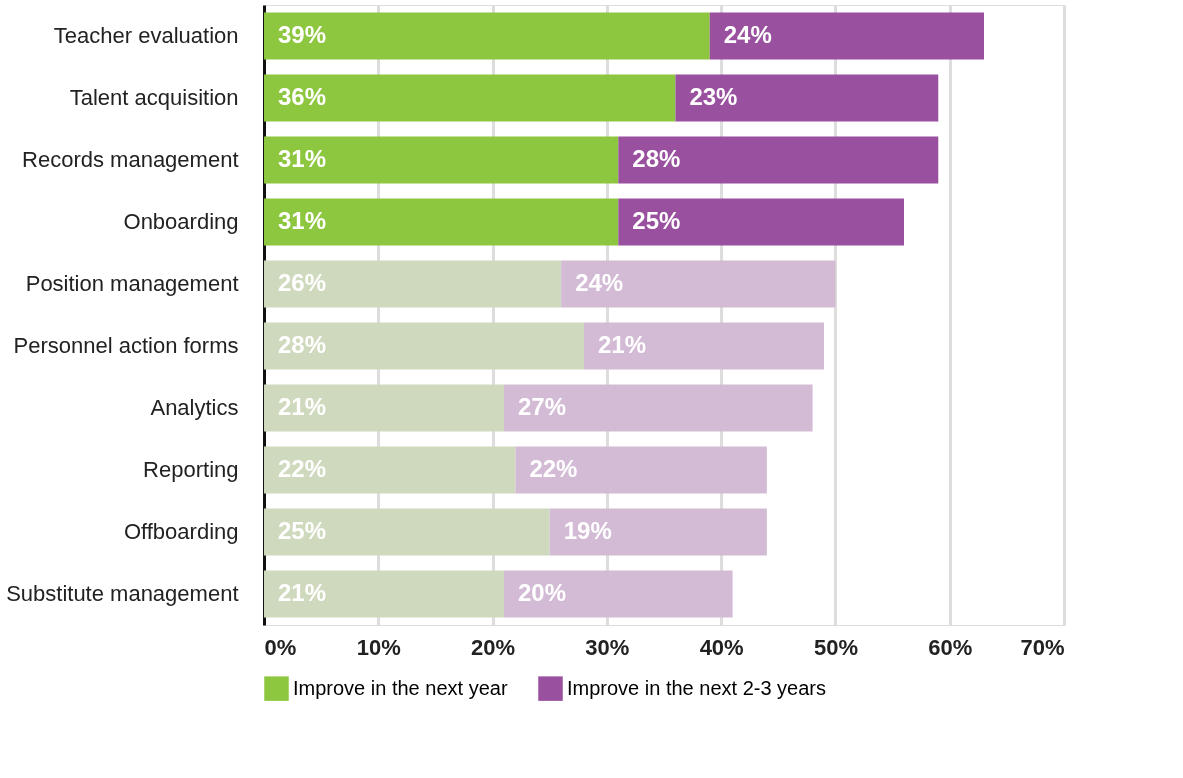 The height and width of the screenshot is (778, 1183). I want to click on data-label: 26%, so click(302, 282).